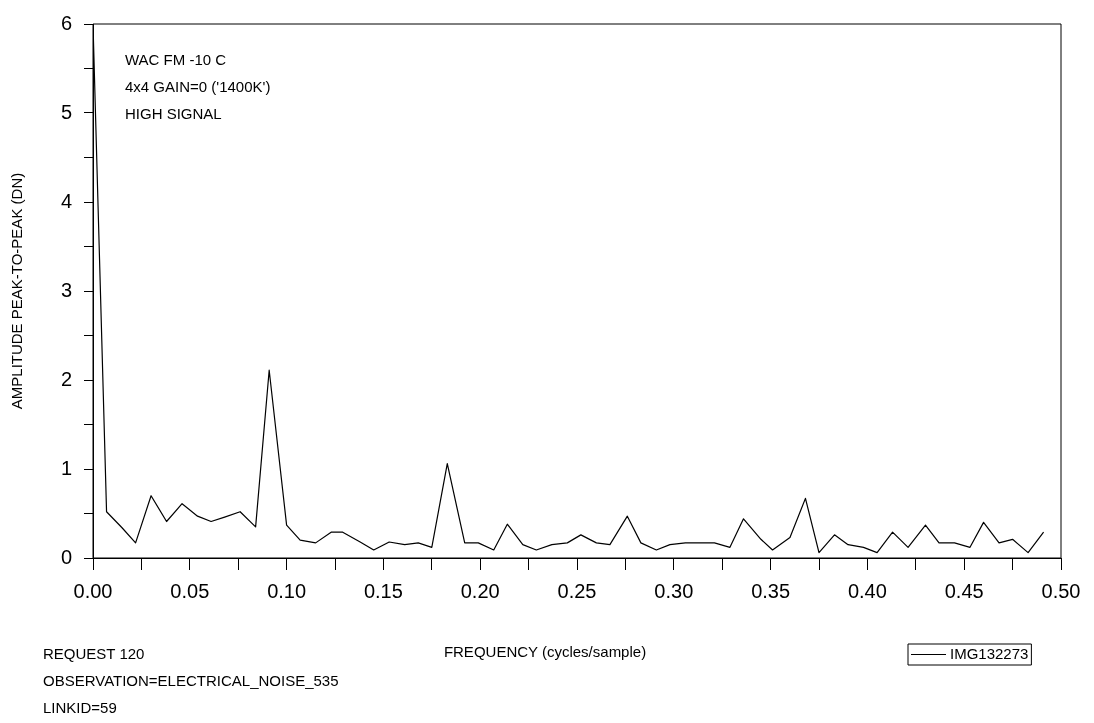  What do you see at coordinates (66, 467) in the screenshot?
I see `y-tick-label: 1` at bounding box center [66, 467].